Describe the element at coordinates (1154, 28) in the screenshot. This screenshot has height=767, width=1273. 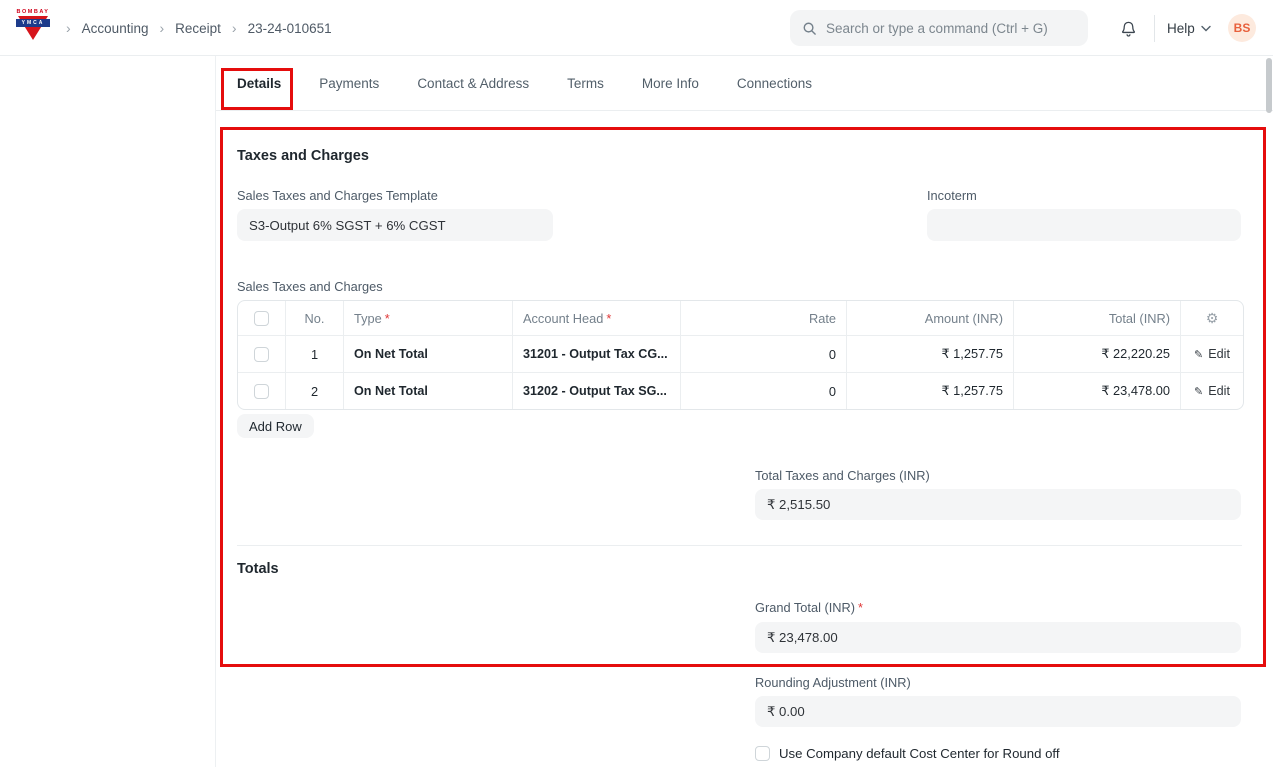
I see `navbar-divider` at that location.